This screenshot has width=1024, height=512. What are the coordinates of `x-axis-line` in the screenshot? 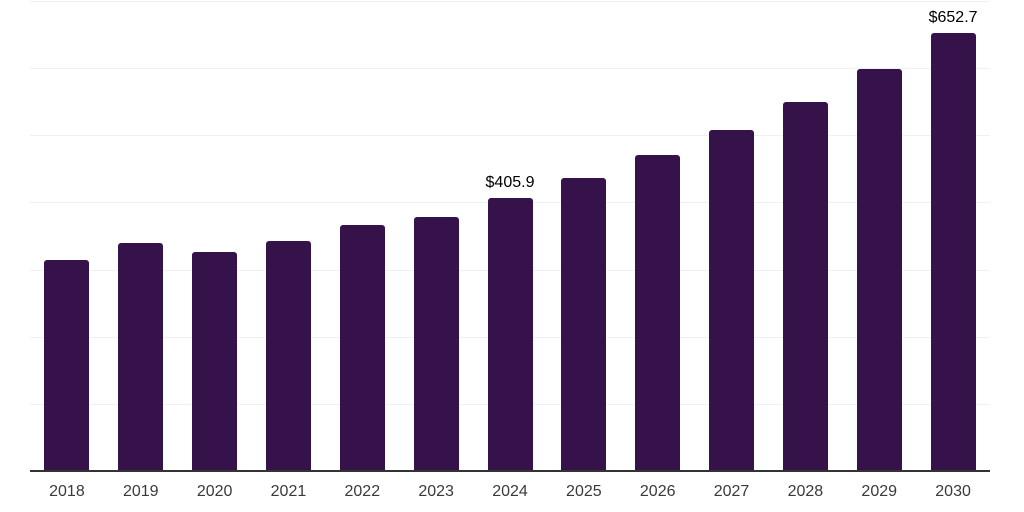 It's located at (510, 471).